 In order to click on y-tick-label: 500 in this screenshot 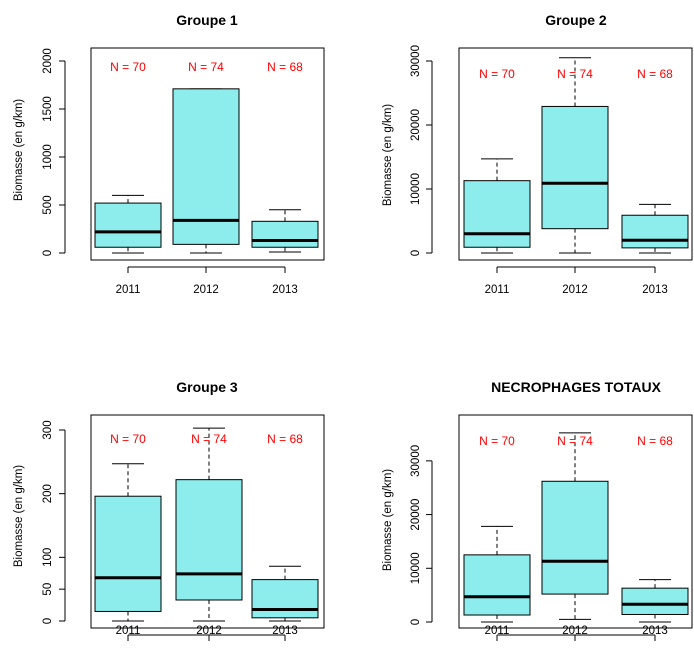, I will do `click(48, 204)`.